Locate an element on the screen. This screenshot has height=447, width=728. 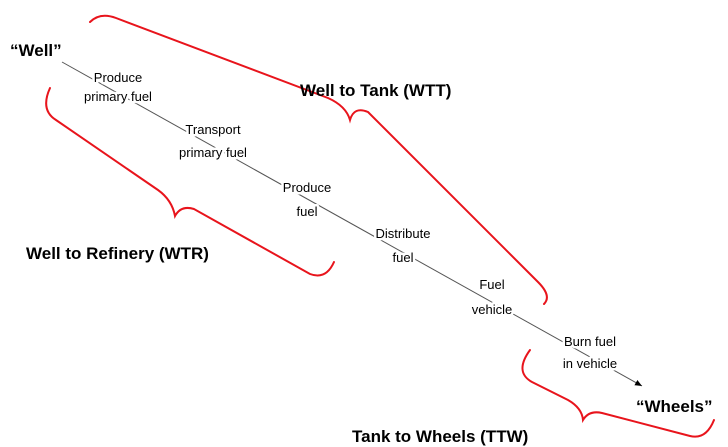
wtr-label: Well to Refinery (WTR) is located at coordinates (117, 253).